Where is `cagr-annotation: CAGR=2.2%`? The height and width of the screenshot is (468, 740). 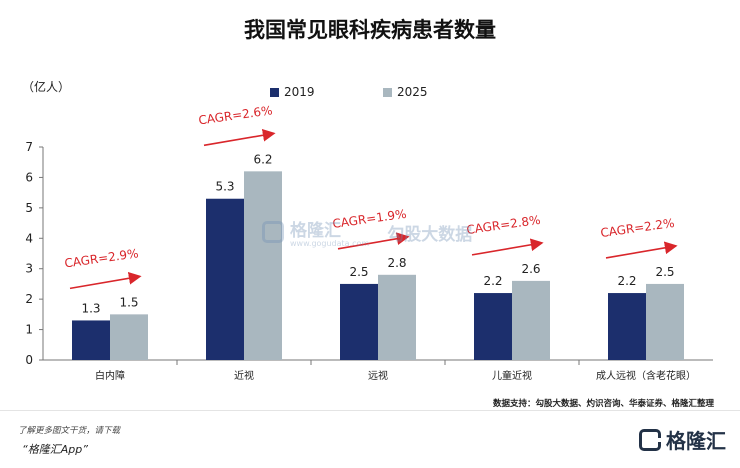 cagr-annotation: CAGR=2.2% is located at coordinates (638, 228).